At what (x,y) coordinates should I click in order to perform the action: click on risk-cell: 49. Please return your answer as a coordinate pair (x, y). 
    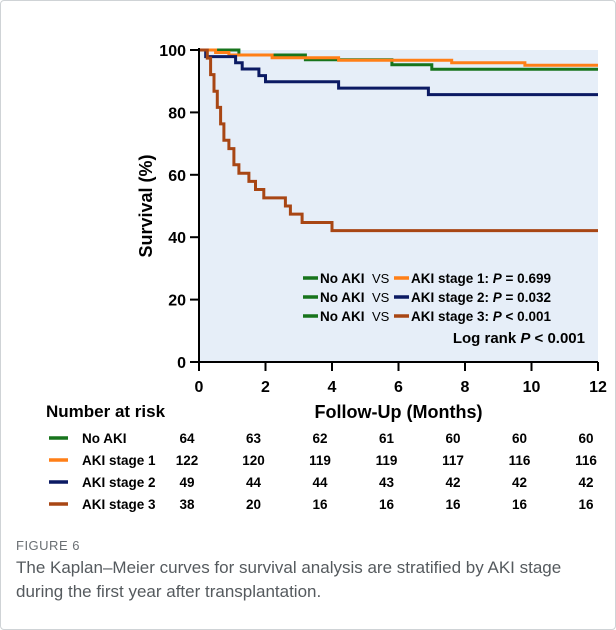
    Looking at the image, I should click on (186, 482).